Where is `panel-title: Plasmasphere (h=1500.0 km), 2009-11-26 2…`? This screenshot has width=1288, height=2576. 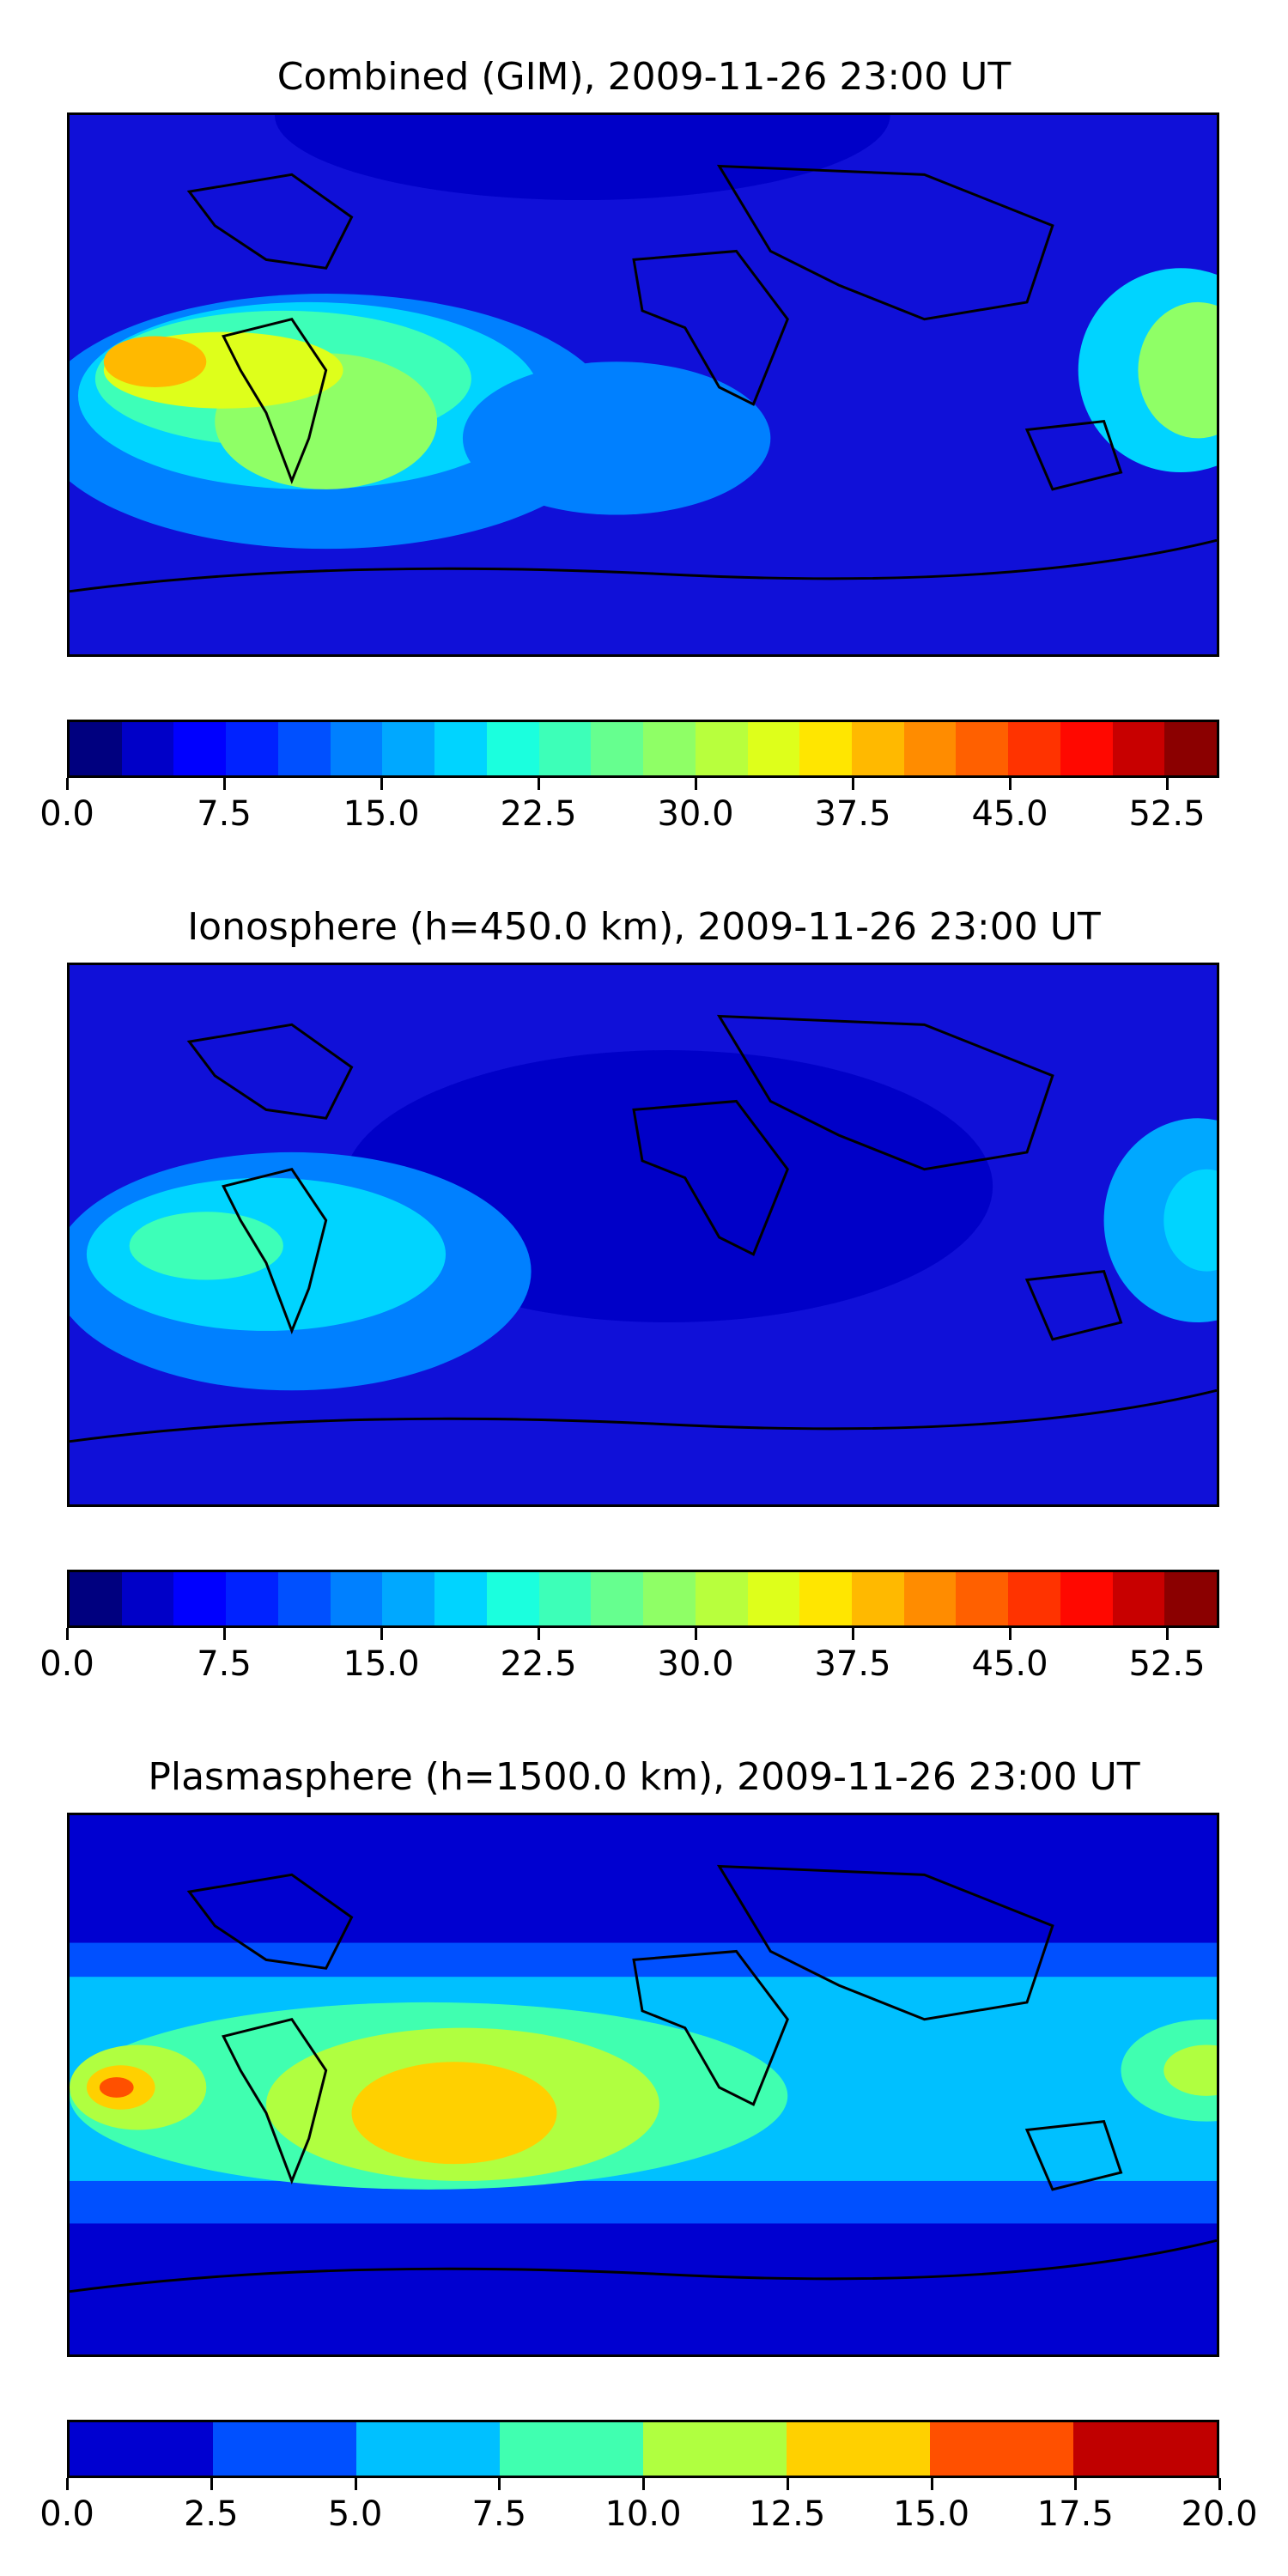
panel-title: Plasmasphere (h=1500.0 km), 2009-11-26 2… is located at coordinates (644, 1777).